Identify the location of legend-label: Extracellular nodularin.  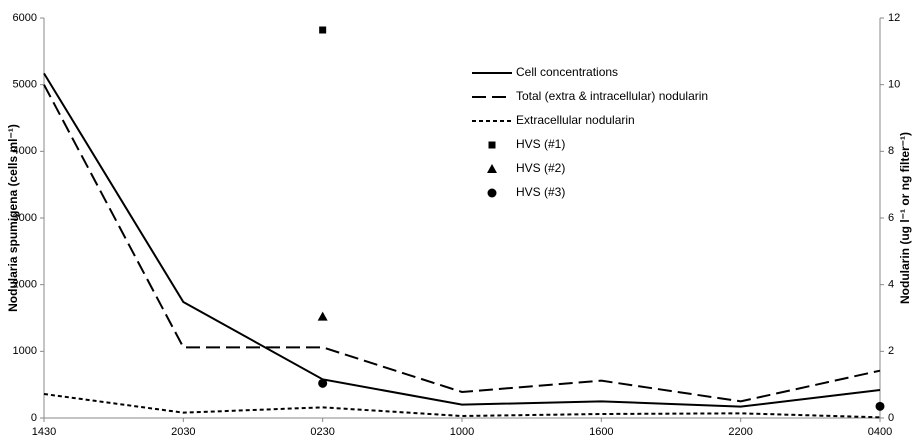
(575, 120).